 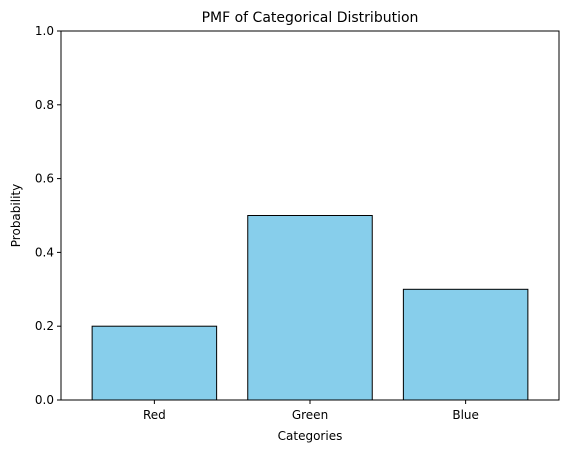 What do you see at coordinates (16, 215) in the screenshot?
I see `y-axis-label: Probability` at bounding box center [16, 215].